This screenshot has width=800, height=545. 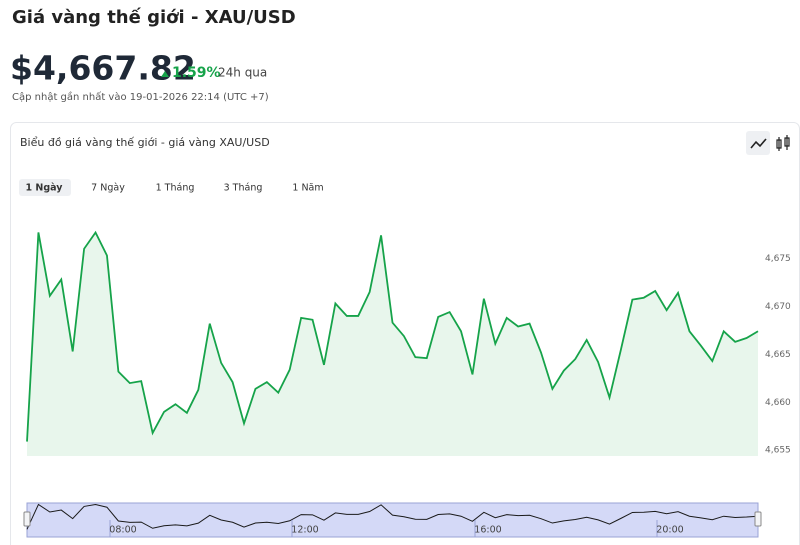 I want to click on y-tick-label: 4,660, so click(x=778, y=403).